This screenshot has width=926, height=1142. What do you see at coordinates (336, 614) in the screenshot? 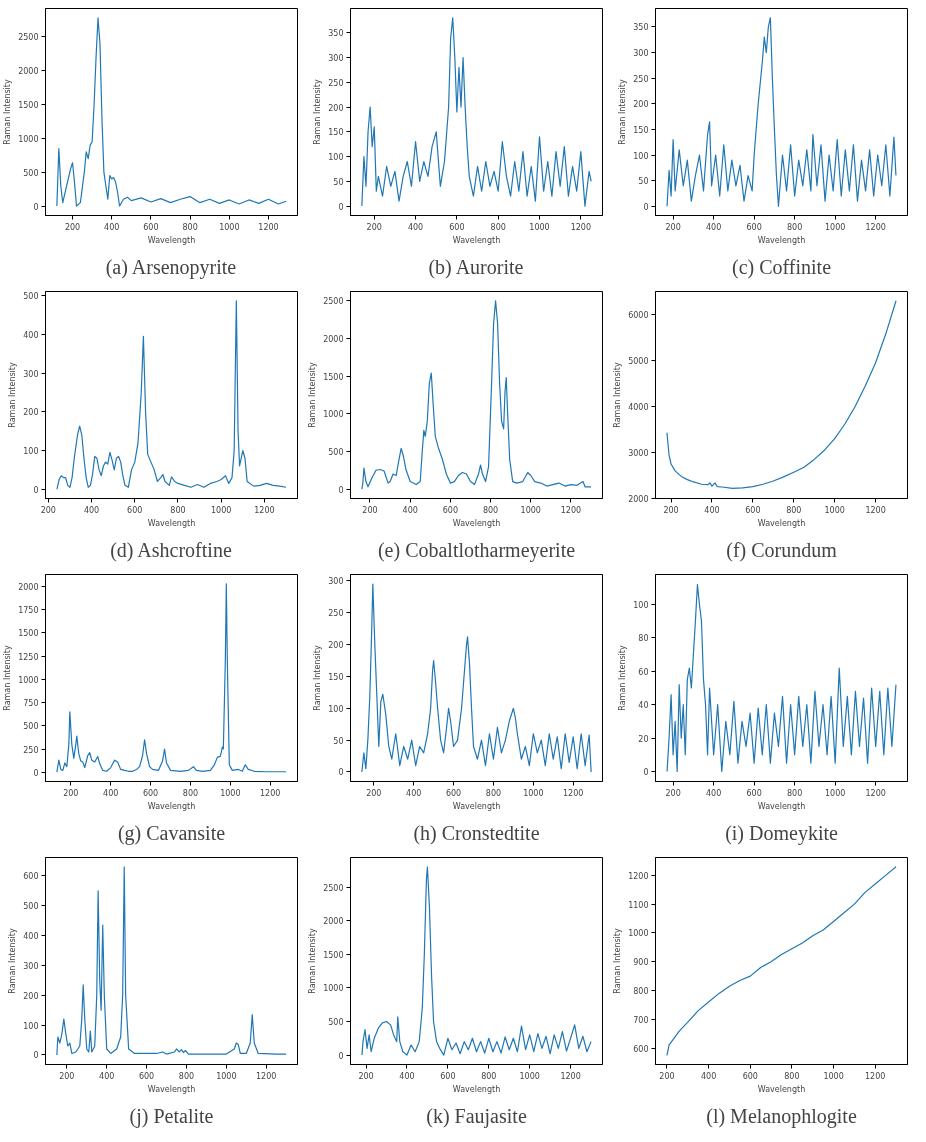
I see `y-tick-label: 250` at bounding box center [336, 614].